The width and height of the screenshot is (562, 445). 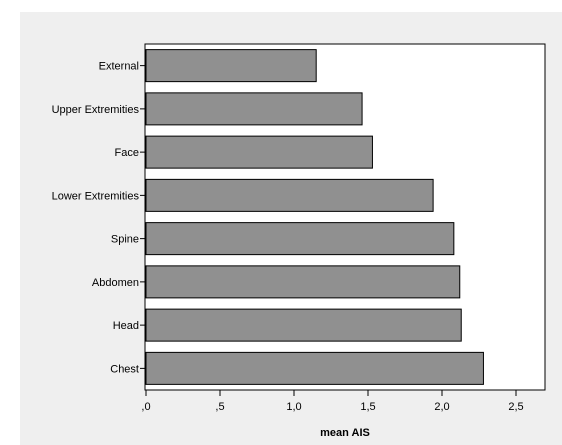 I want to click on y-tick-label: Chest, so click(x=124, y=369).